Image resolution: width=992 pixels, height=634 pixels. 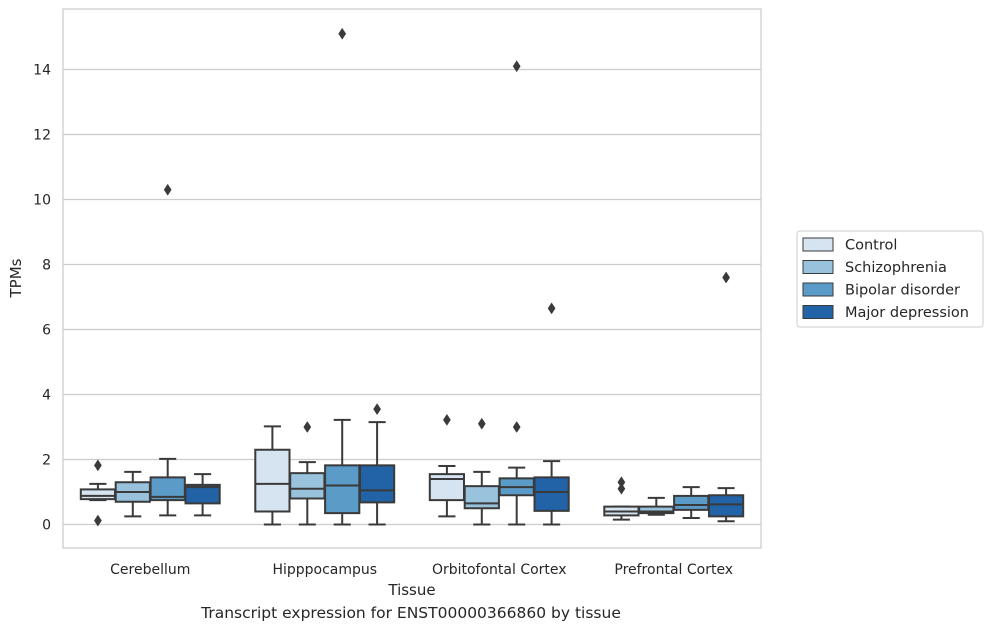 I want to click on y-tick-label: 0, so click(x=46, y=526).